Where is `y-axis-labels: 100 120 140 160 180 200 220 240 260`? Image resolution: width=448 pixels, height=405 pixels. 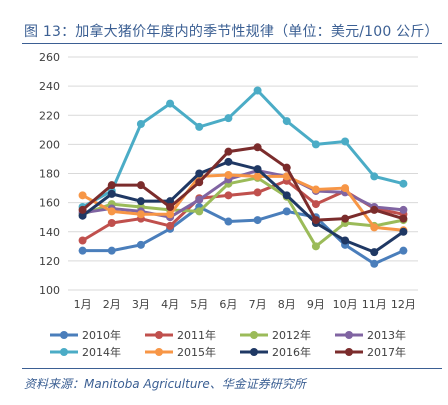
y-axis-labels: 100 120 140 160 180 200 220 240 260 is located at coordinates (49, 174).